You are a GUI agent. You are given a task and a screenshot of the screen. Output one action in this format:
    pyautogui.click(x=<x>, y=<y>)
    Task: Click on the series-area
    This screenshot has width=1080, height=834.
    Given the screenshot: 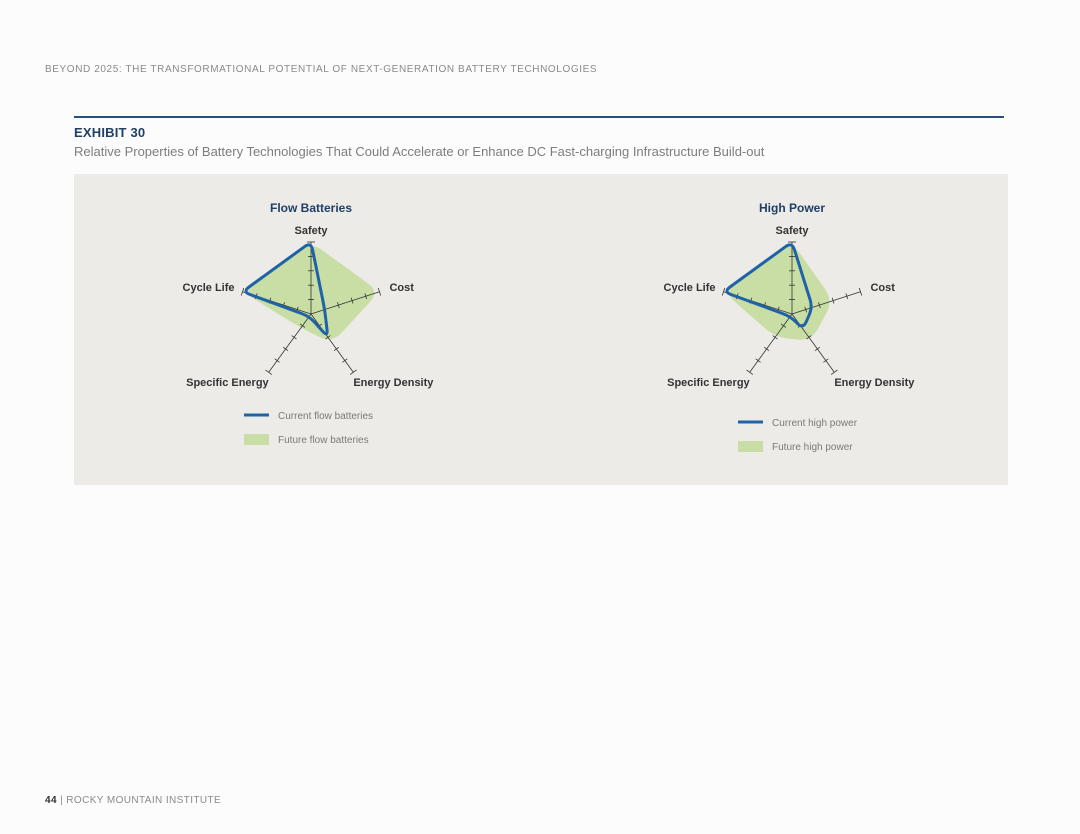 What is the action you would take?
    pyautogui.click(x=779, y=293)
    